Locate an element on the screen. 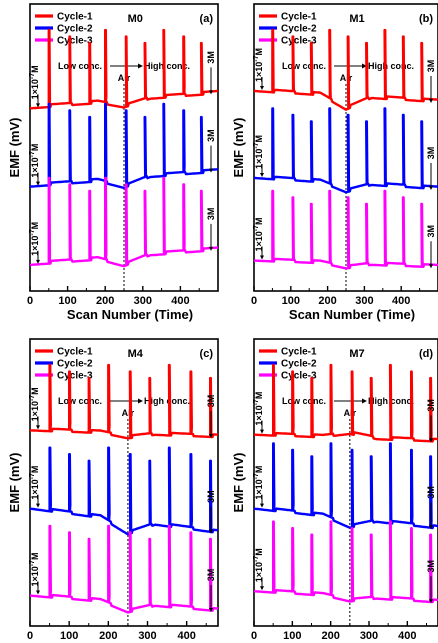  panel-title: M1 is located at coordinates (356, 19).